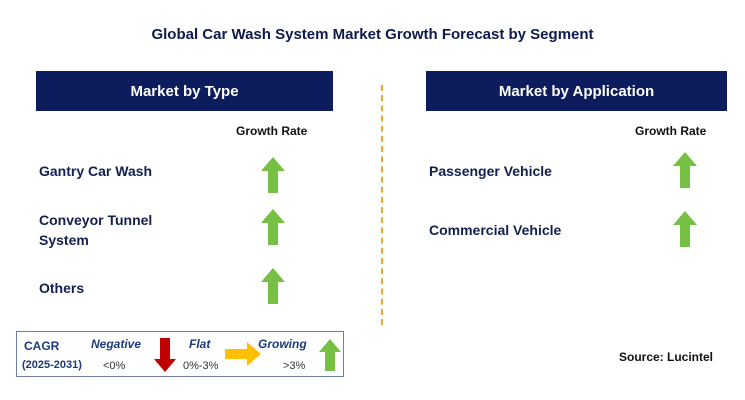  What do you see at coordinates (52, 365) in the screenshot?
I see `legend-period: (2025-2031)` at bounding box center [52, 365].